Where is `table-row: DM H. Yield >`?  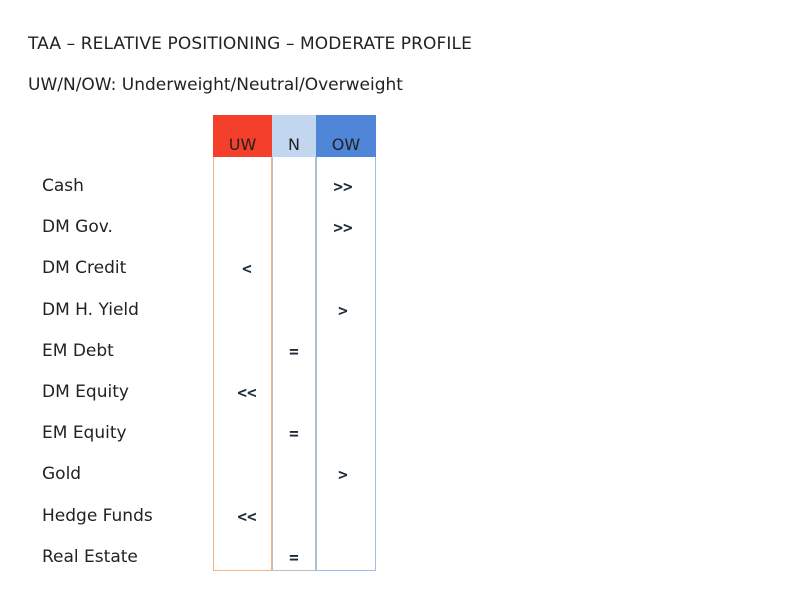
table-row: DM H. Yield > is located at coordinates (400, 310).